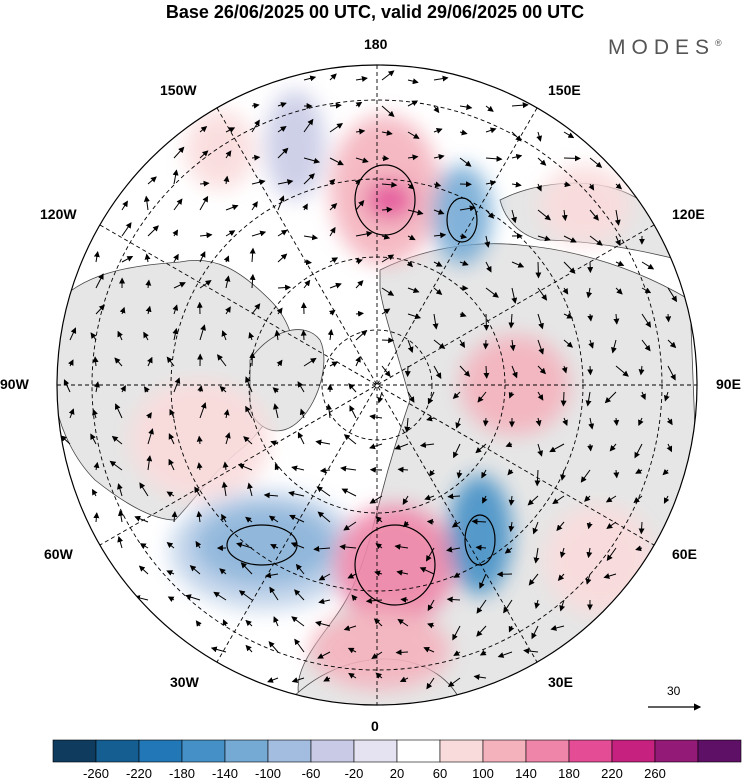 The image size is (750, 783). I want to click on lon-label-150w: 150W, so click(178, 90).